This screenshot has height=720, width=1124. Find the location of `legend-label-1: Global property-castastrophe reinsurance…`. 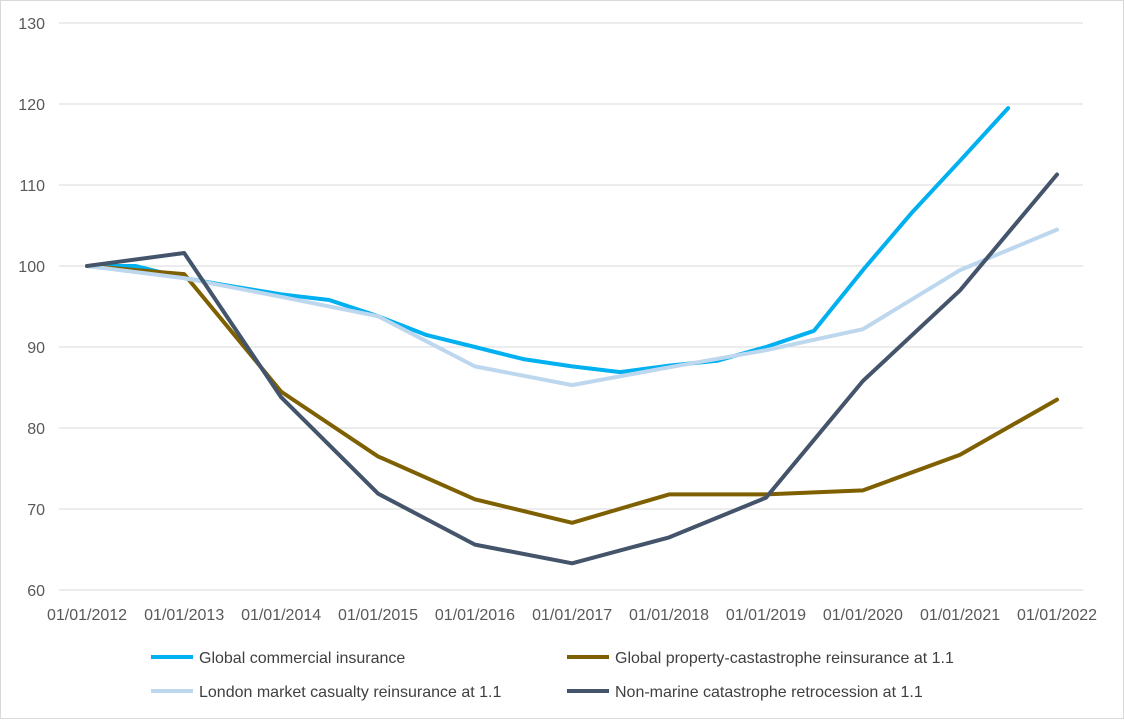

legend-label-1: Global property-castastrophe reinsurance… is located at coordinates (784, 658).